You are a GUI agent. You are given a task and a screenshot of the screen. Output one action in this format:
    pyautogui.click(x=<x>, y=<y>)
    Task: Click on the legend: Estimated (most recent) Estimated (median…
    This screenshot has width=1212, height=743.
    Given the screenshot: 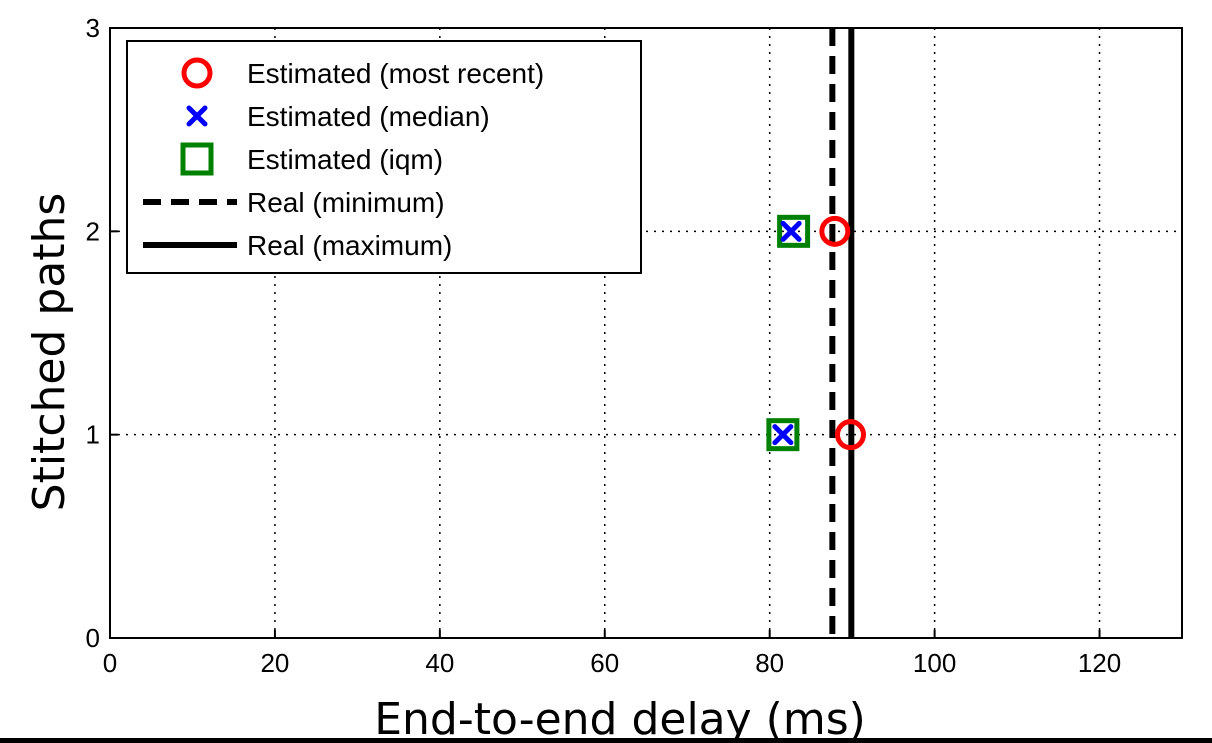 What is the action you would take?
    pyautogui.click(x=384, y=157)
    